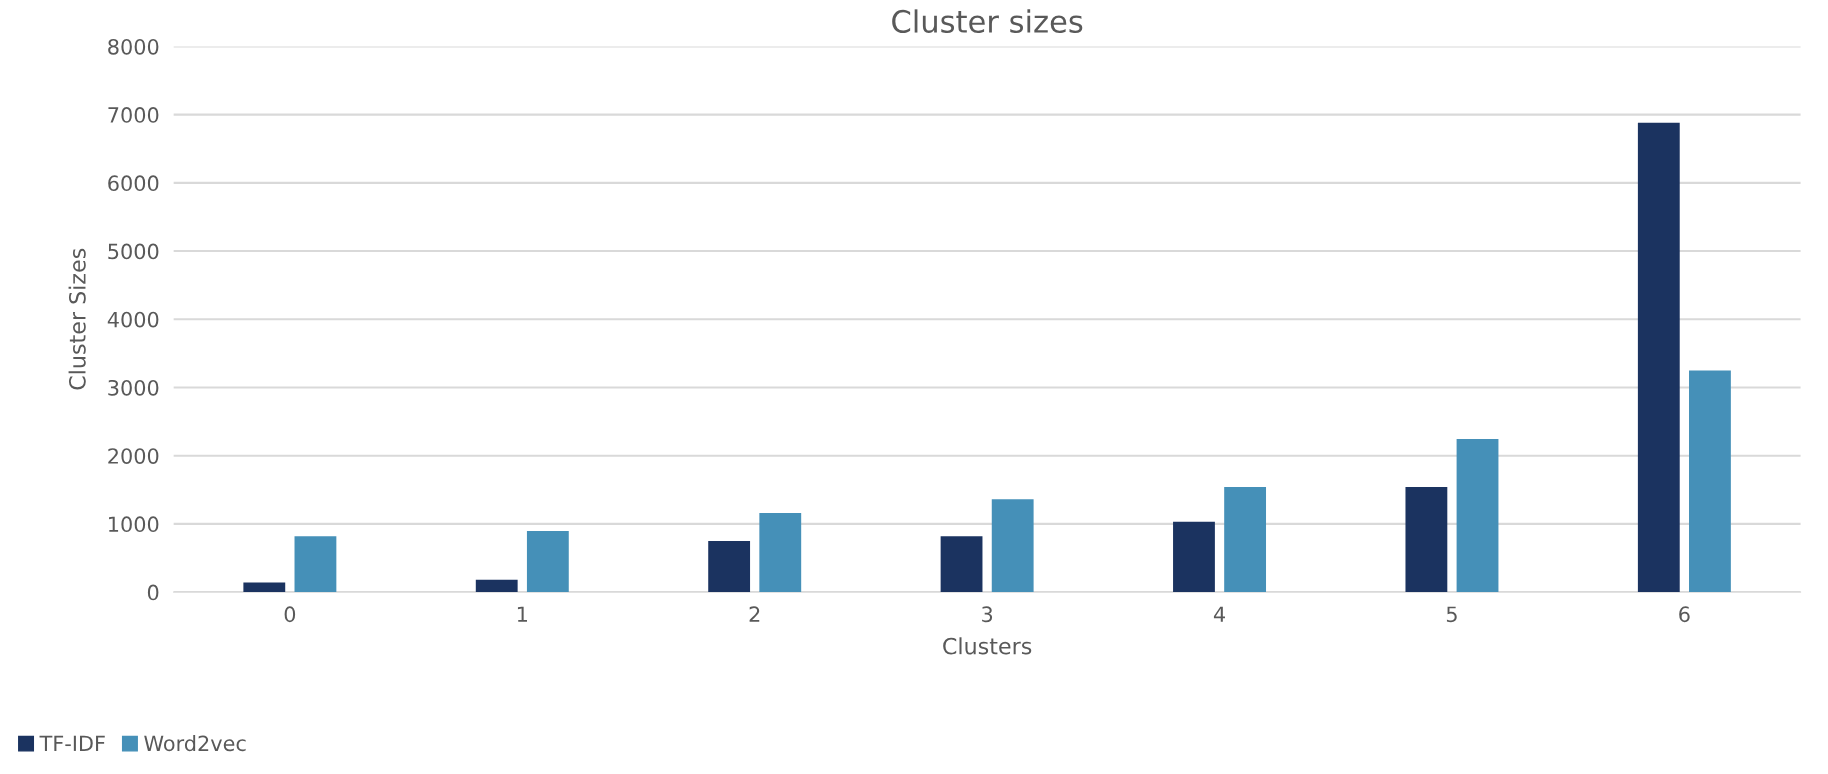 The height and width of the screenshot is (774, 1828). What do you see at coordinates (133, 251) in the screenshot?
I see `y-tick-label: 5000` at bounding box center [133, 251].